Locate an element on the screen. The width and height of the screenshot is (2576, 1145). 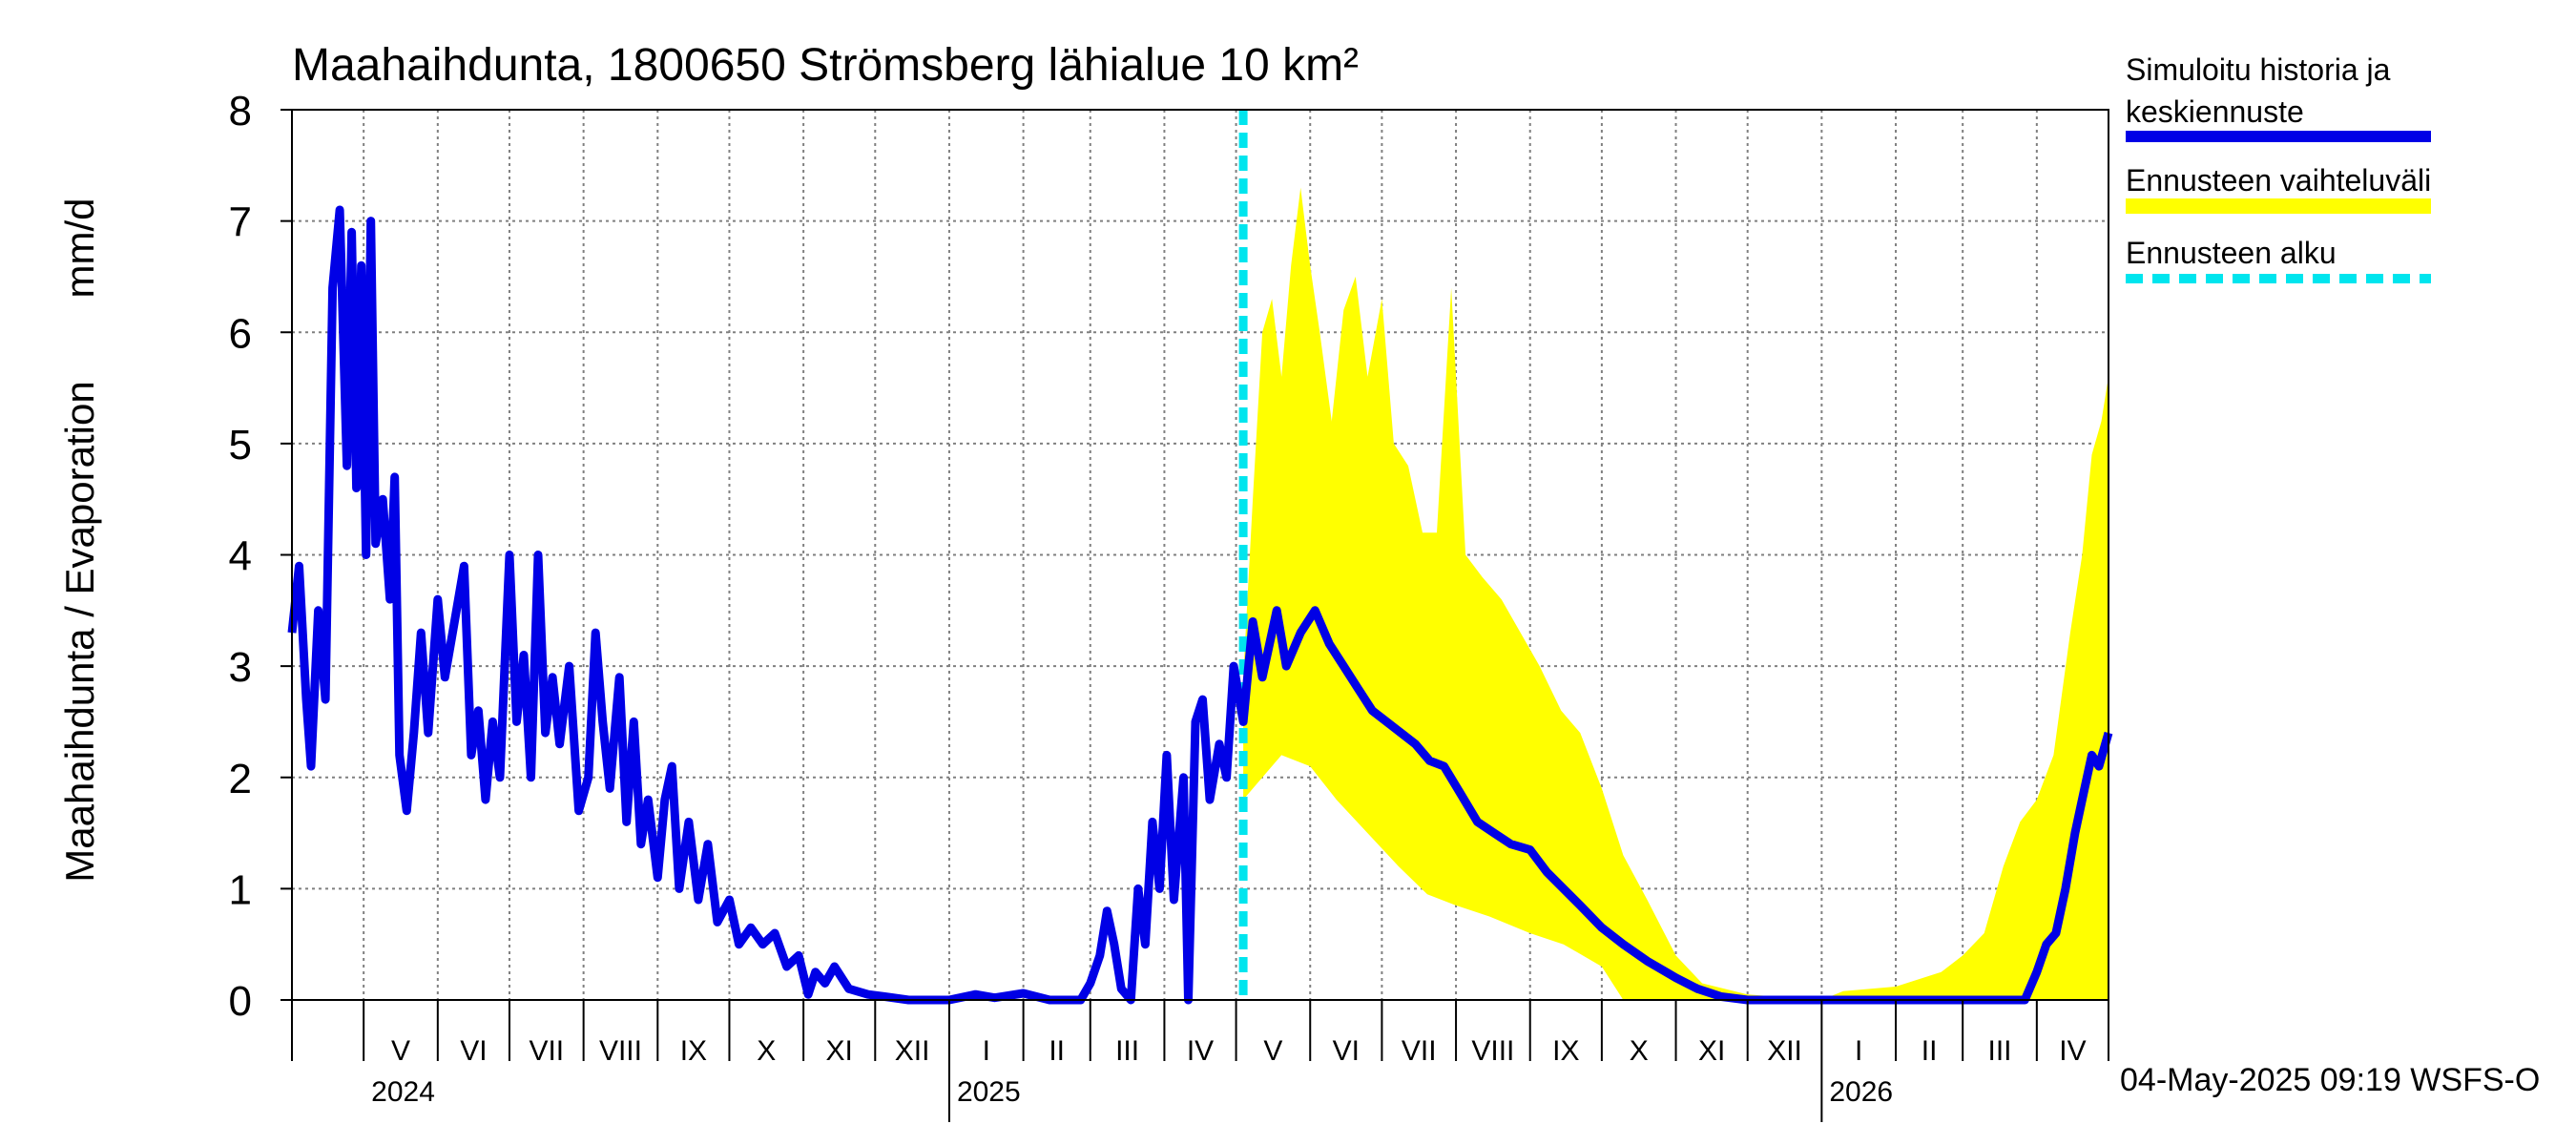
x-tick-label-year: 2024 is located at coordinates (403, 1092).